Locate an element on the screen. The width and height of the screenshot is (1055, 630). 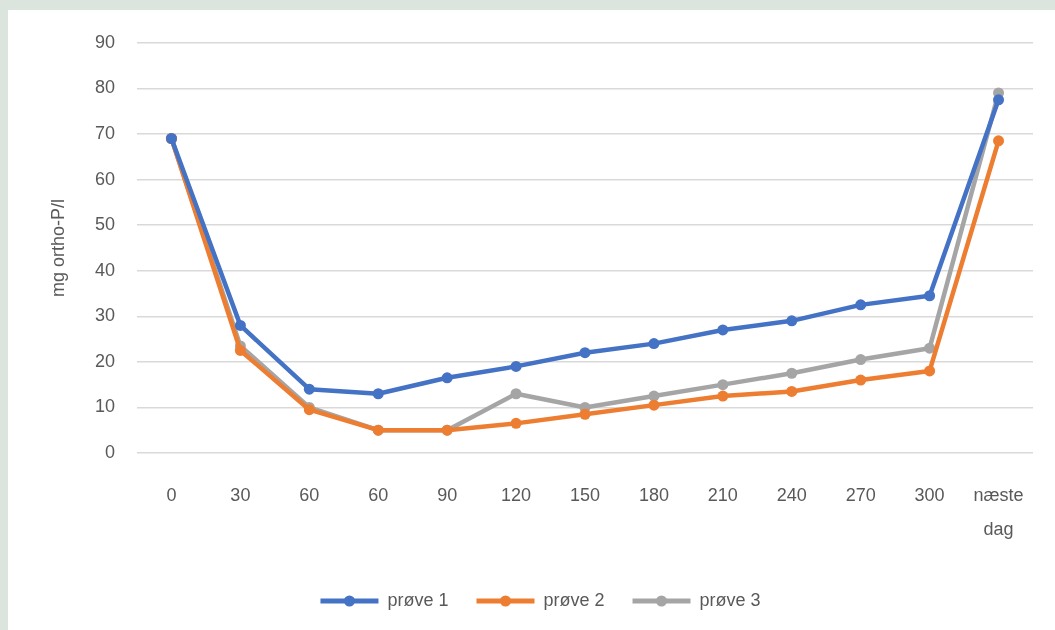
y-tick-label: 0 is located at coordinates (109, 451).